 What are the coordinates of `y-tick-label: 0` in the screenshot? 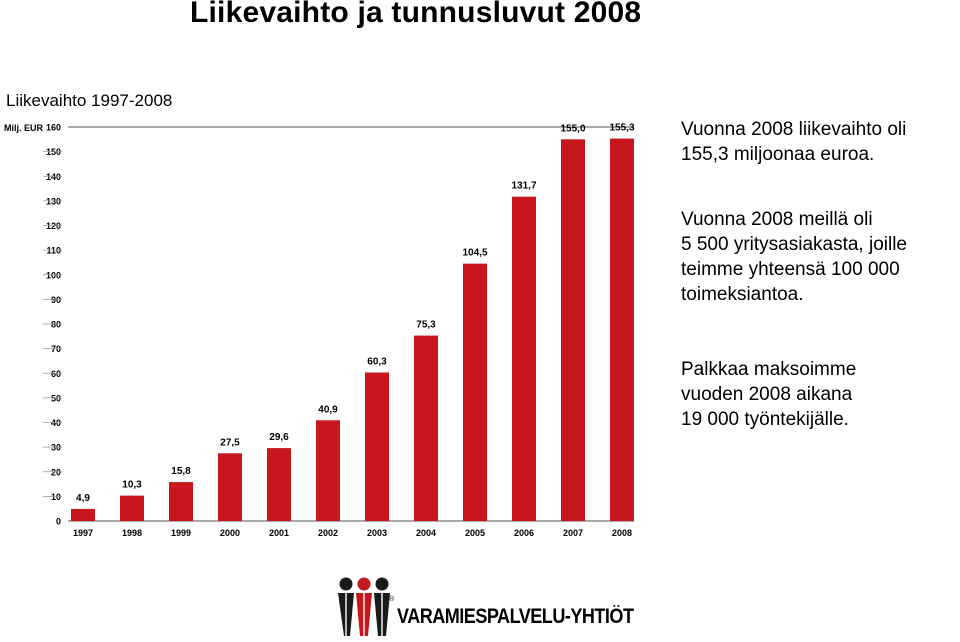 It's located at (58, 522).